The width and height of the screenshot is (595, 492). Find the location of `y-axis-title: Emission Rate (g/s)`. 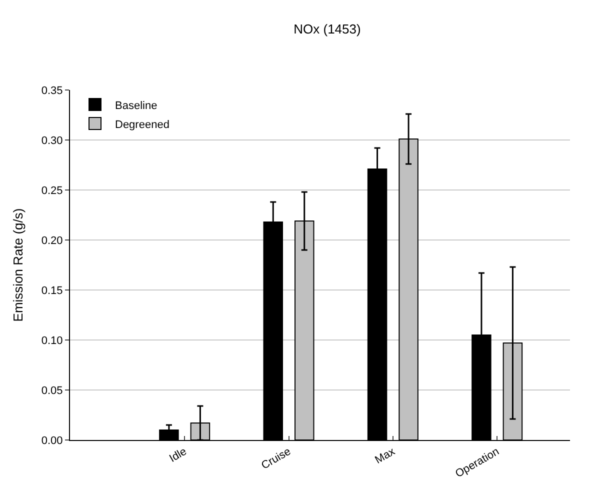

y-axis-title: Emission Rate (g/s) is located at coordinates (18, 265).